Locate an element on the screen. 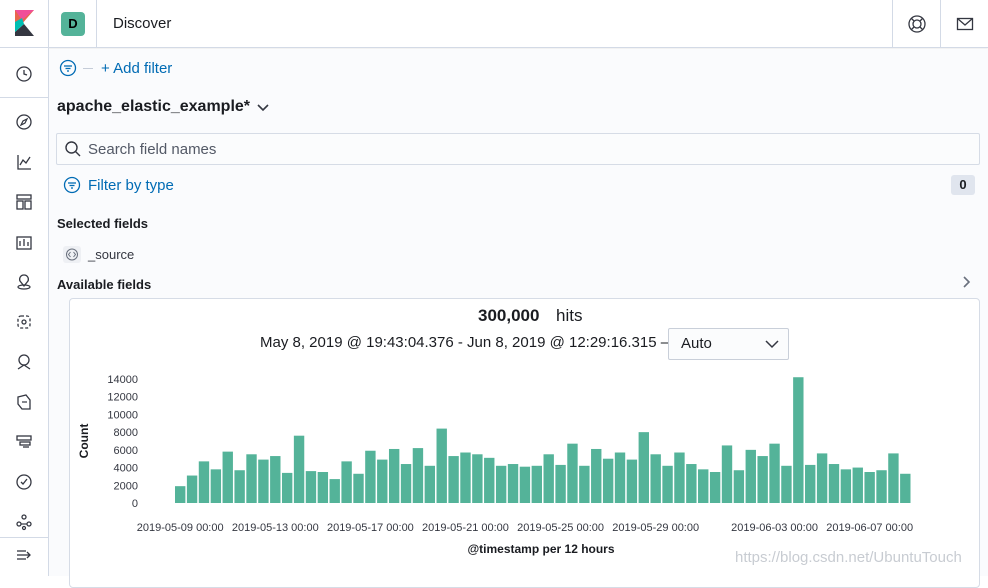 The image size is (988, 588). mail-button is located at coordinates (964, 24).